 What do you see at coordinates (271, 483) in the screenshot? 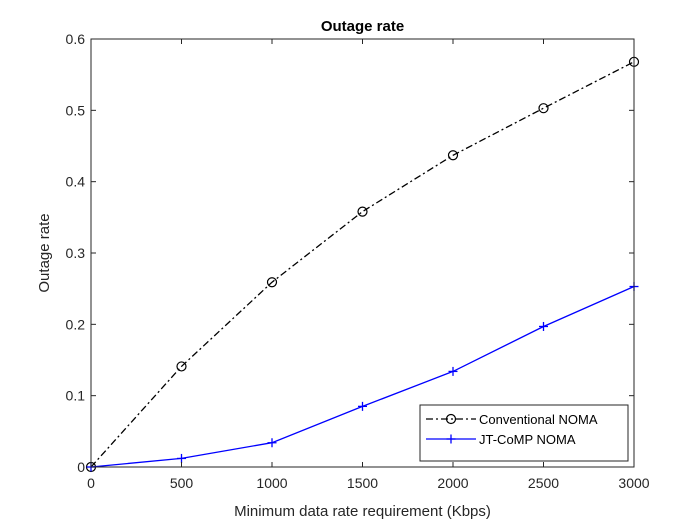
I see `x-tick-label: 1000` at bounding box center [271, 483].